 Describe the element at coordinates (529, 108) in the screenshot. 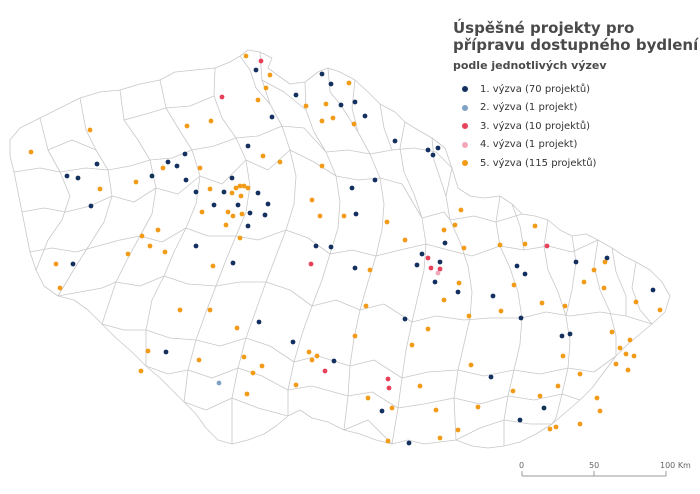

I see `legend-item-vyzva2: 2. výzva (1 projekt)` at that location.